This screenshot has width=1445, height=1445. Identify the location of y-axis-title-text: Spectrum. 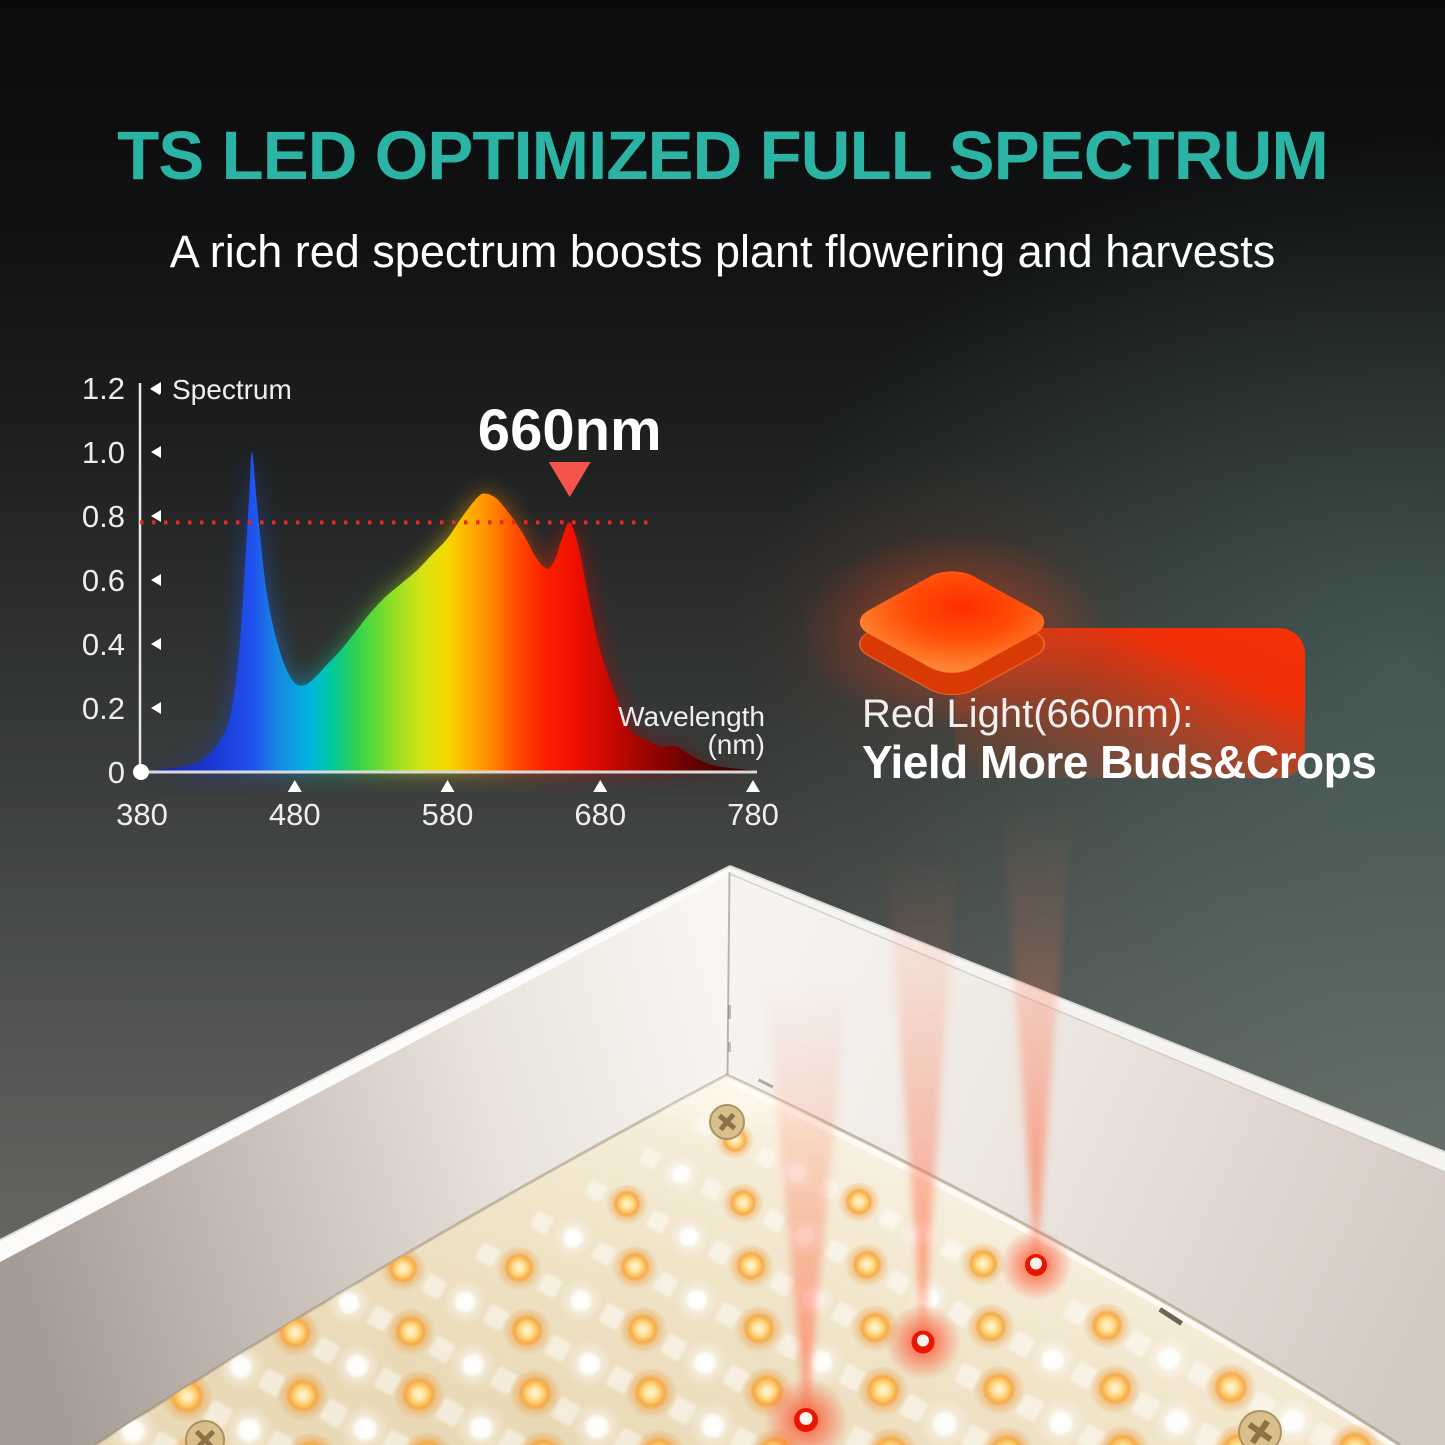
(232, 389).